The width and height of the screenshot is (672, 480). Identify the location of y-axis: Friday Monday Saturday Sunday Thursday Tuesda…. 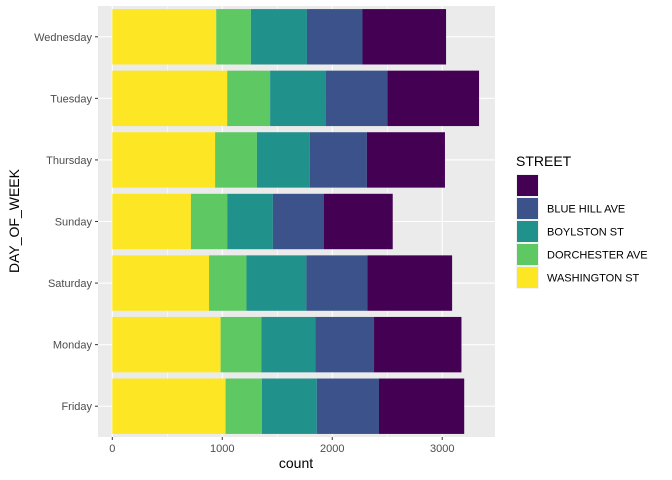
(66, 222).